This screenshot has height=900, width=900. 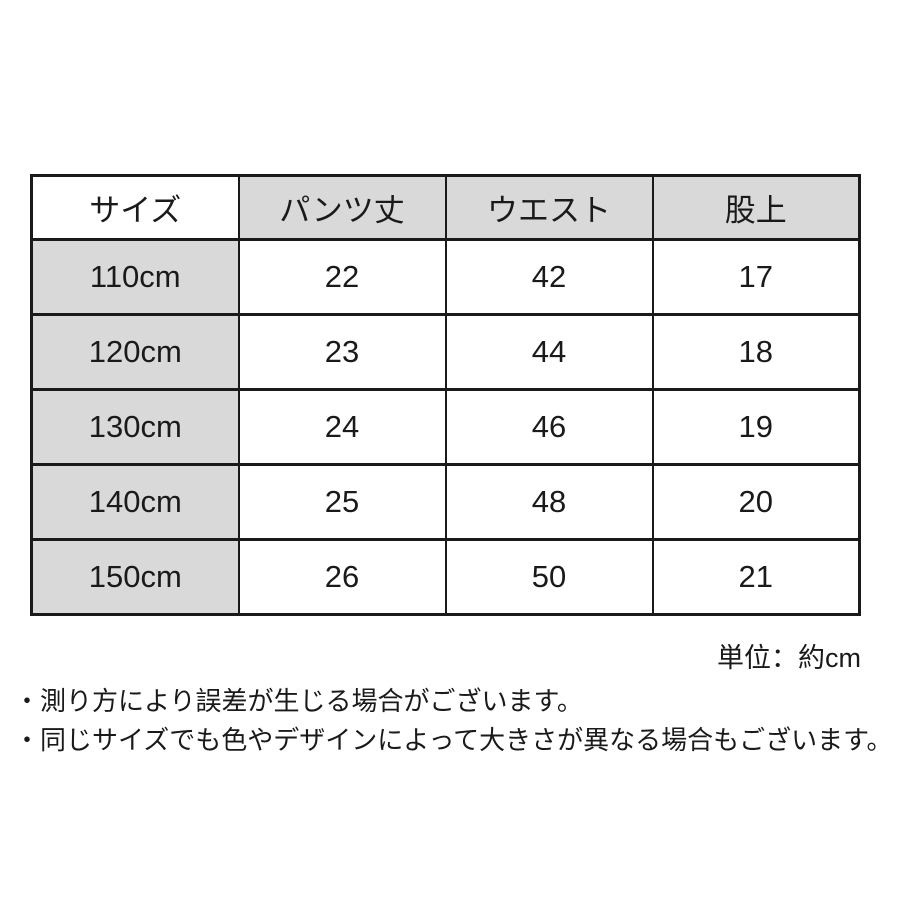 What do you see at coordinates (756, 207) in the screenshot?
I see `header-cell-rise: 股上` at bounding box center [756, 207].